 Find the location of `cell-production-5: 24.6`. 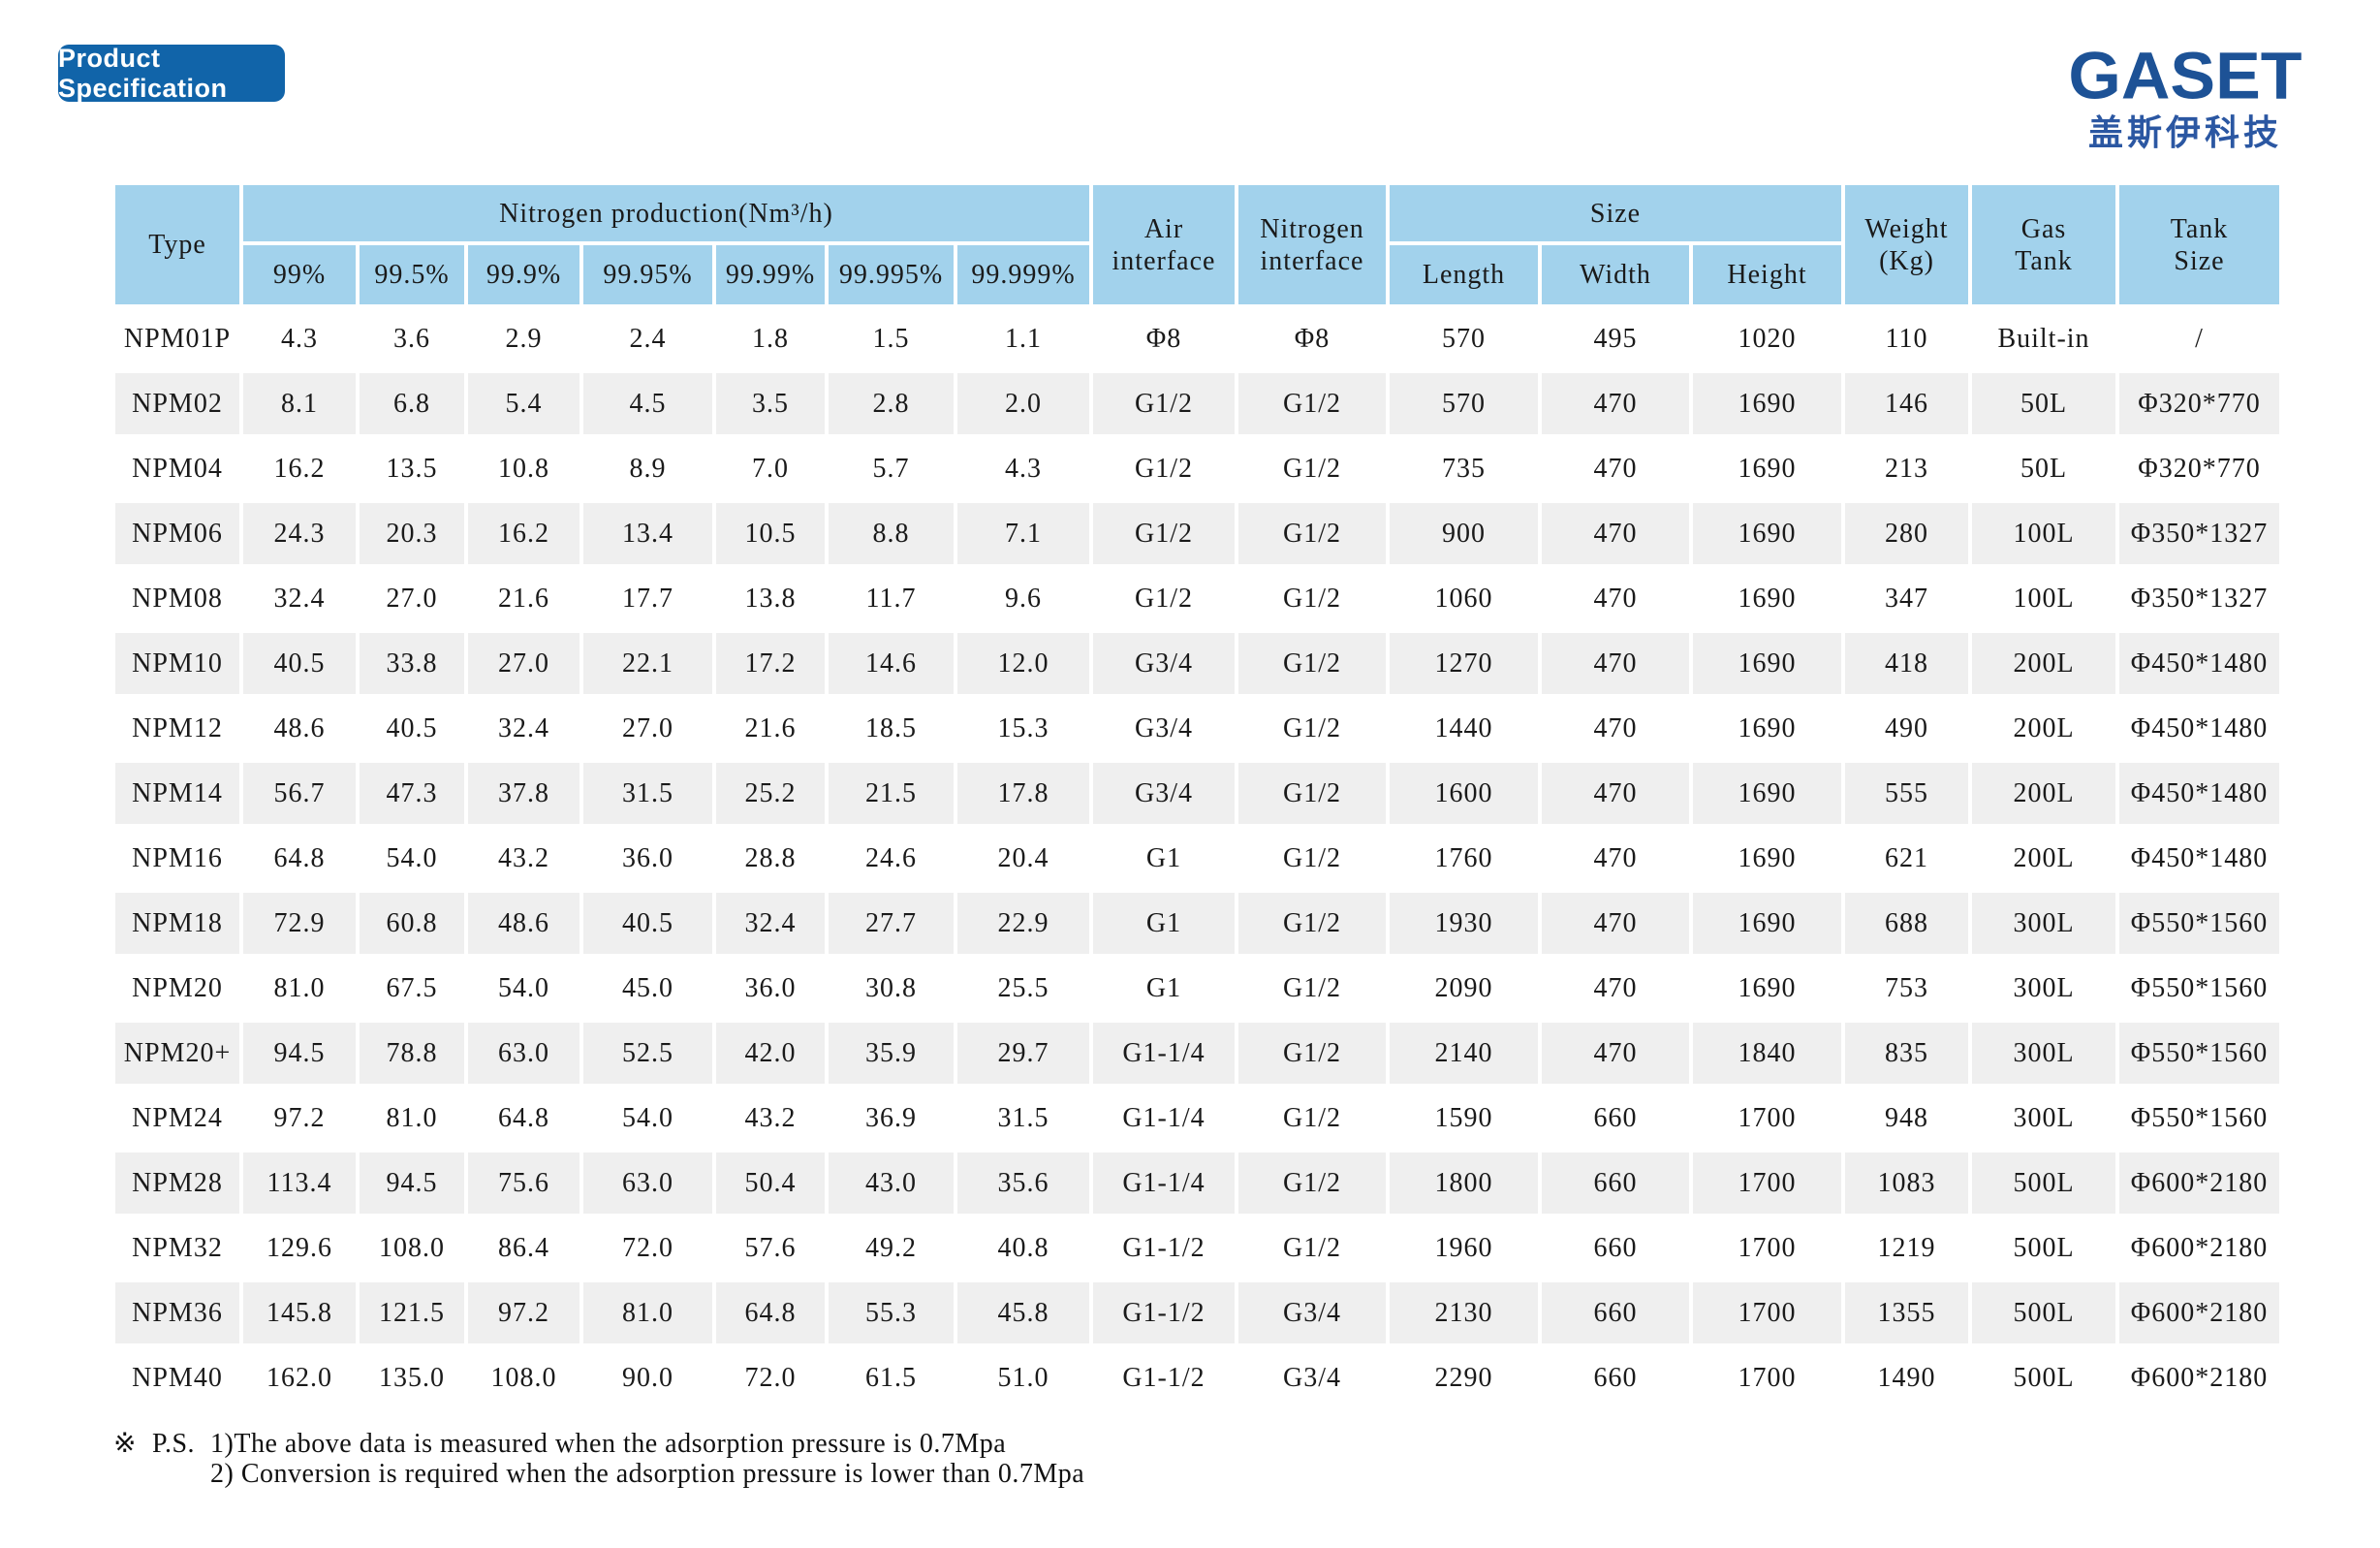

cell-production-5: 24.6 is located at coordinates (892, 858).